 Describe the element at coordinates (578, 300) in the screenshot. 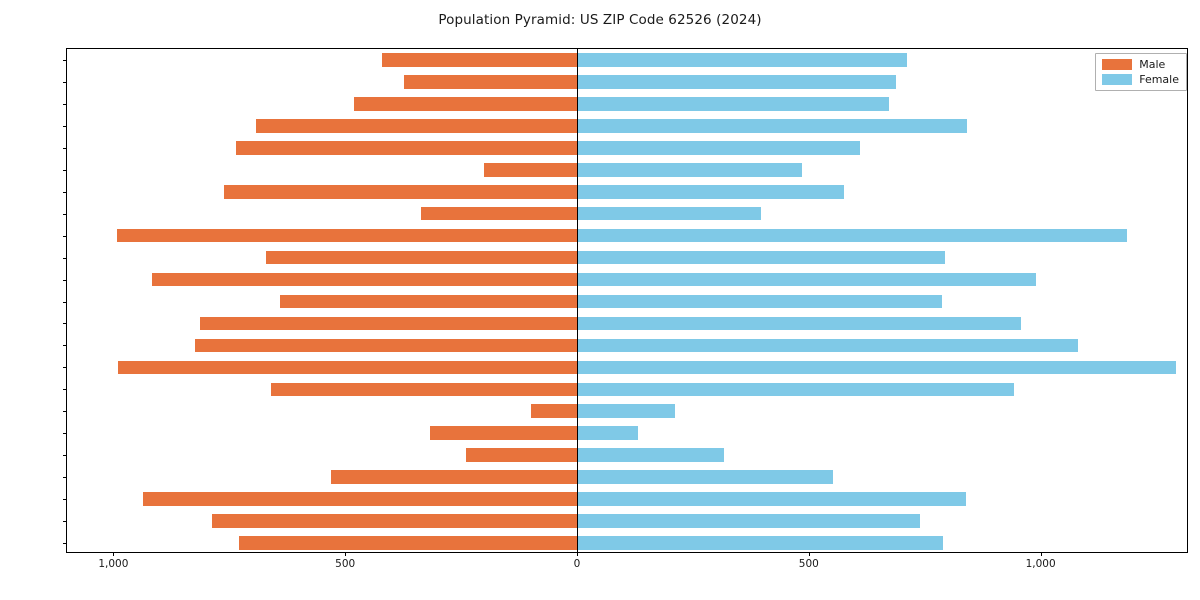

I see `zero-axis-line` at that location.